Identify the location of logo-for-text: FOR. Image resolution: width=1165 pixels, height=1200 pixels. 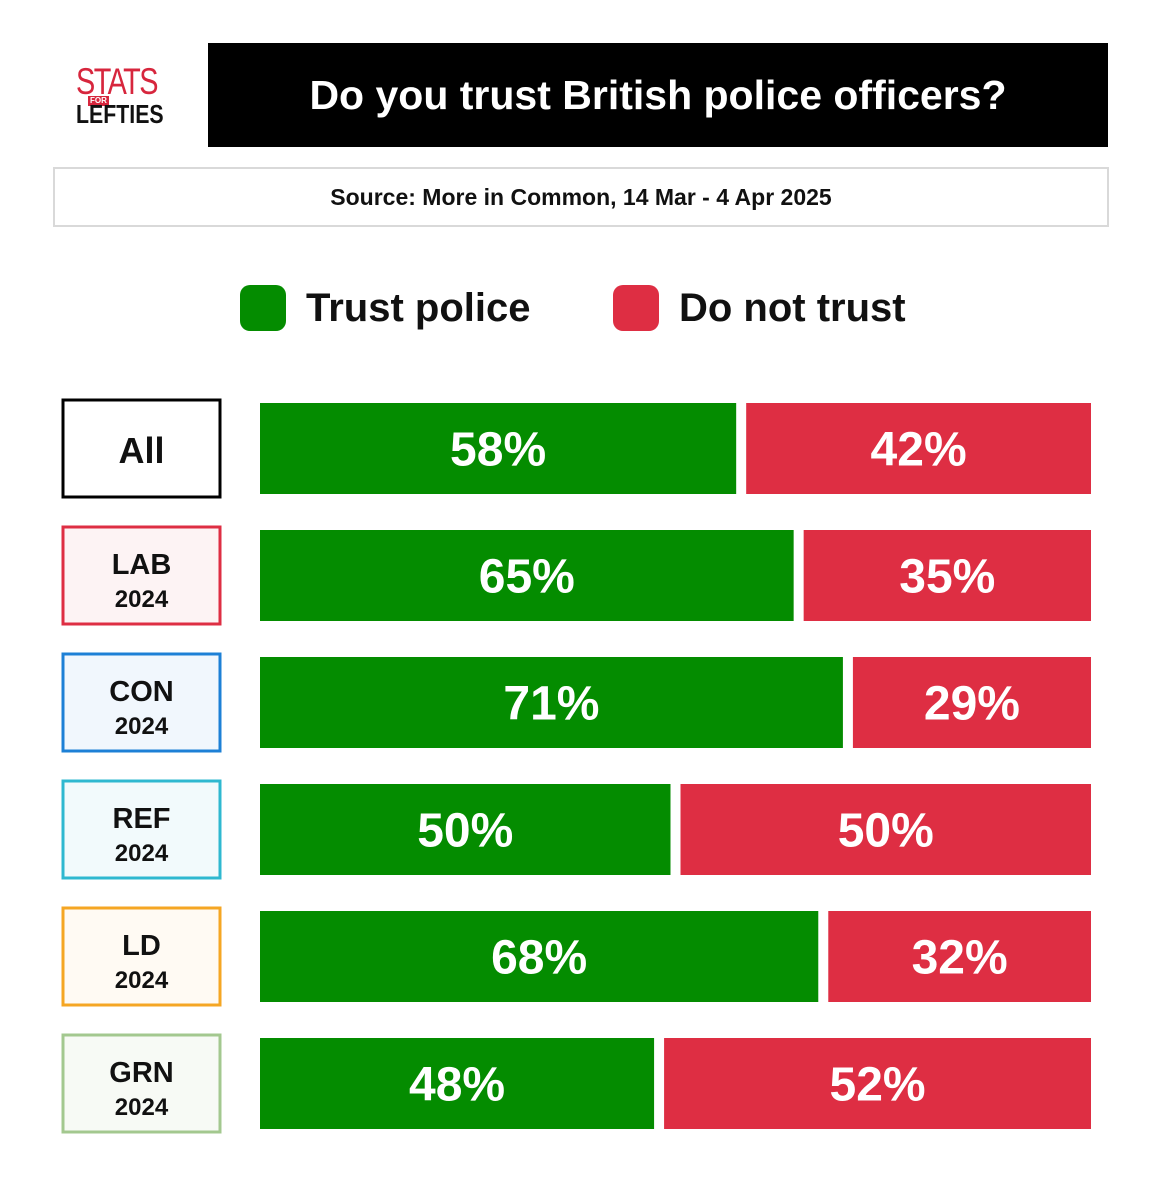
(98, 101).